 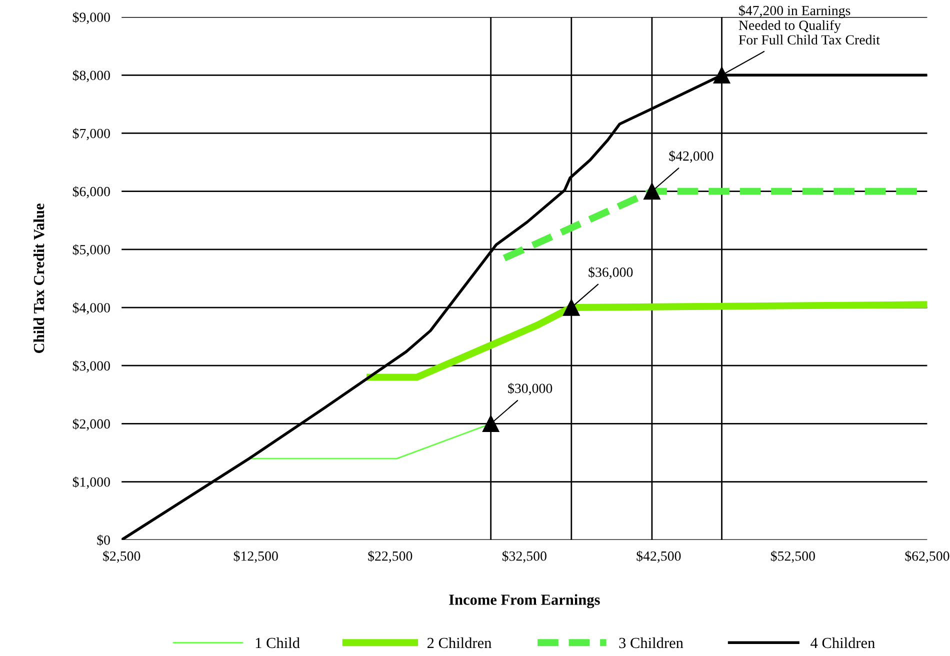 What do you see at coordinates (651, 642) in the screenshot?
I see `legend-label: 3 Children` at bounding box center [651, 642].